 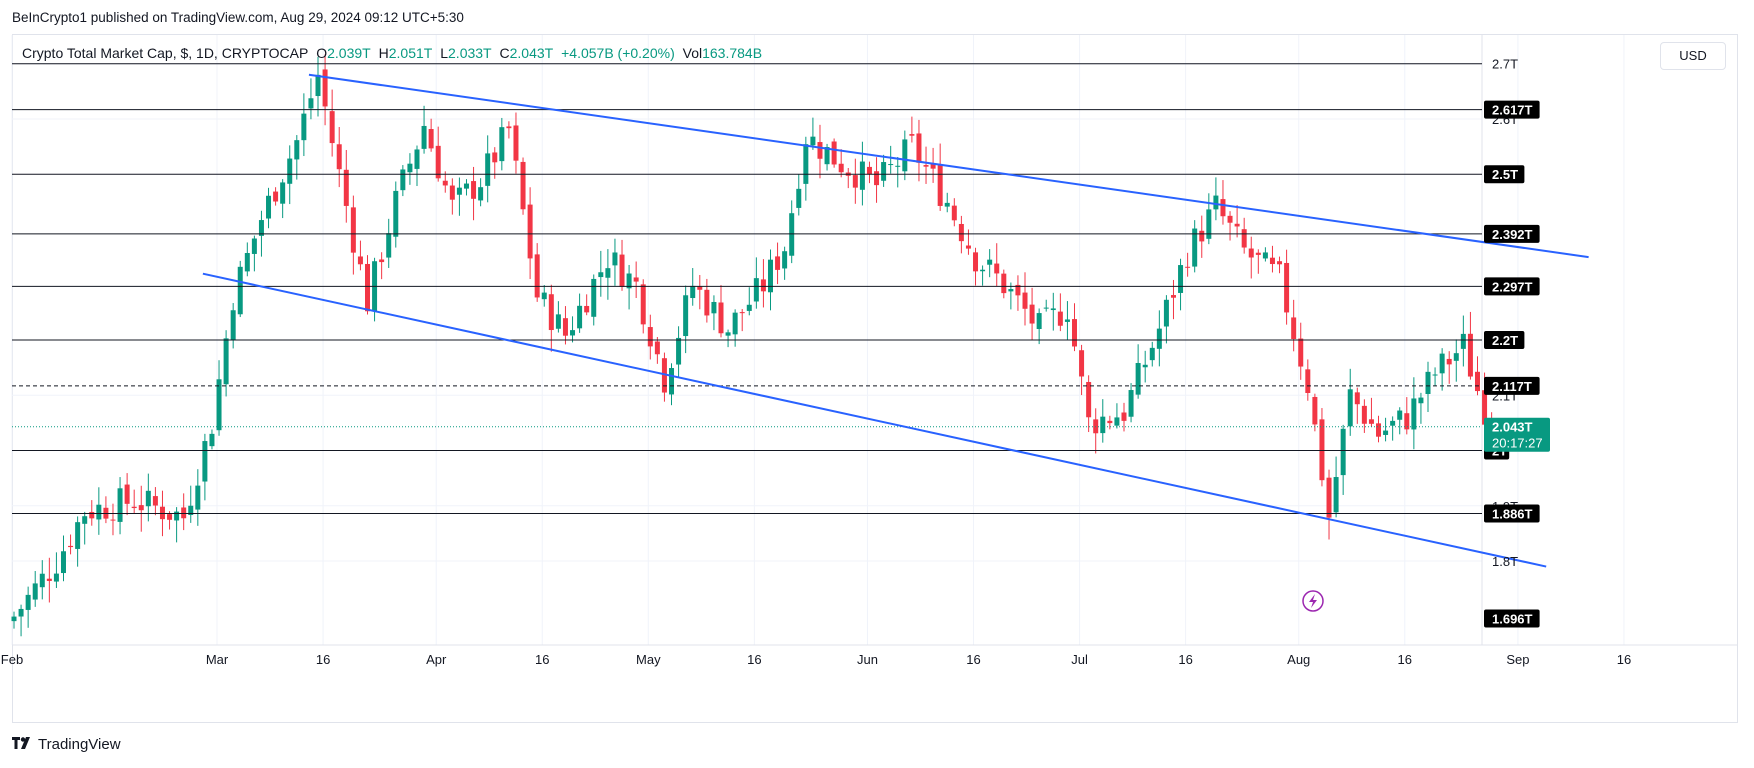 What do you see at coordinates (1512, 286) in the screenshot?
I see `level-label: 2.297T` at bounding box center [1512, 286].